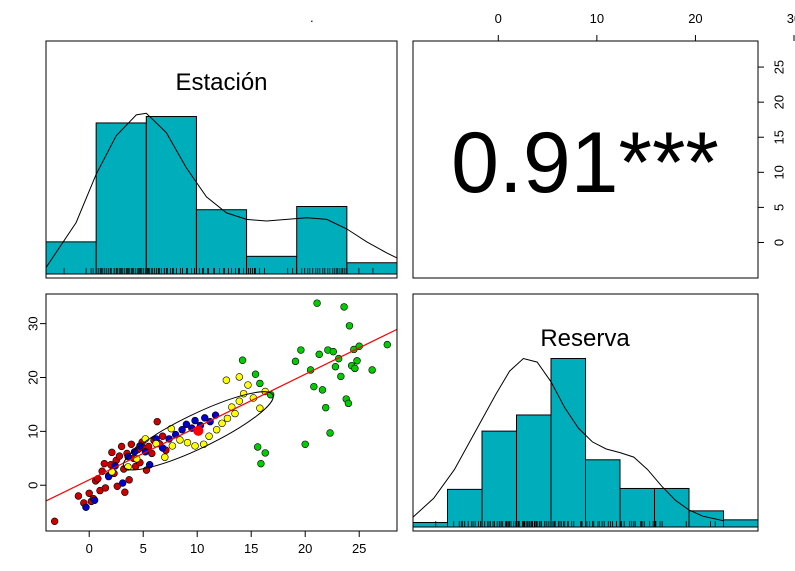 This screenshot has height=571, width=795. Describe the element at coordinates (221, 82) in the screenshot. I see `panel-title-estacion: Estación` at that location.